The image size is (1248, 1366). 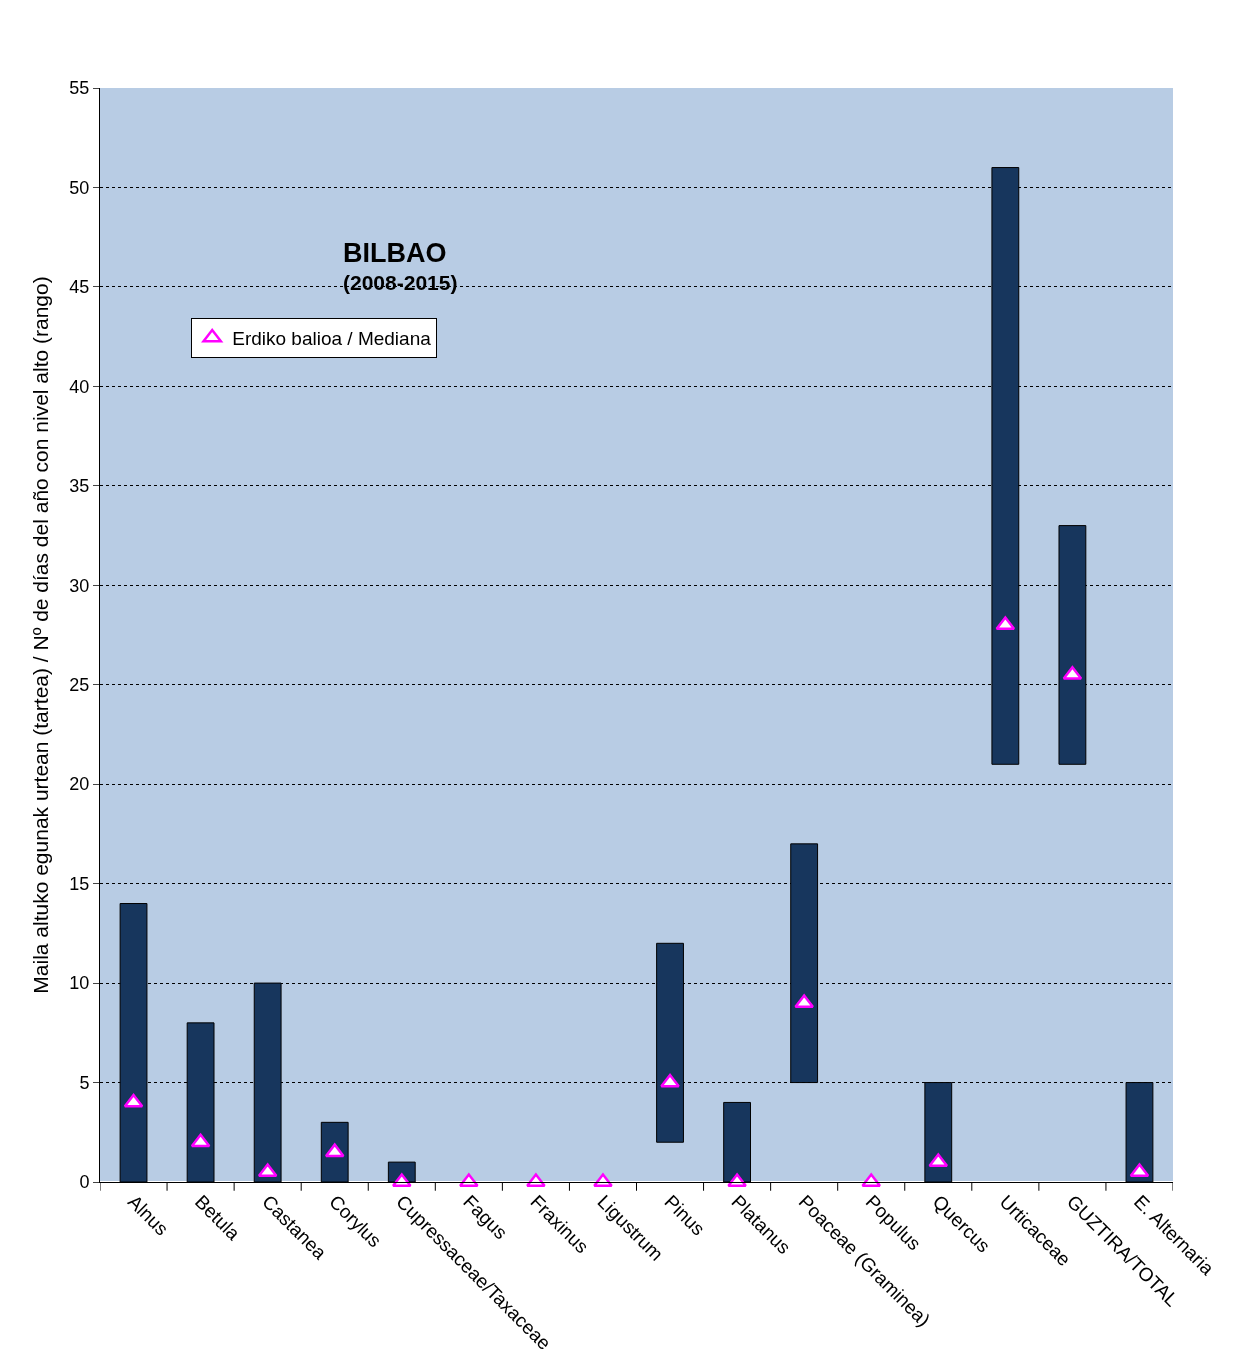 I want to click on y-tick-label: 45, so click(x=79, y=287).